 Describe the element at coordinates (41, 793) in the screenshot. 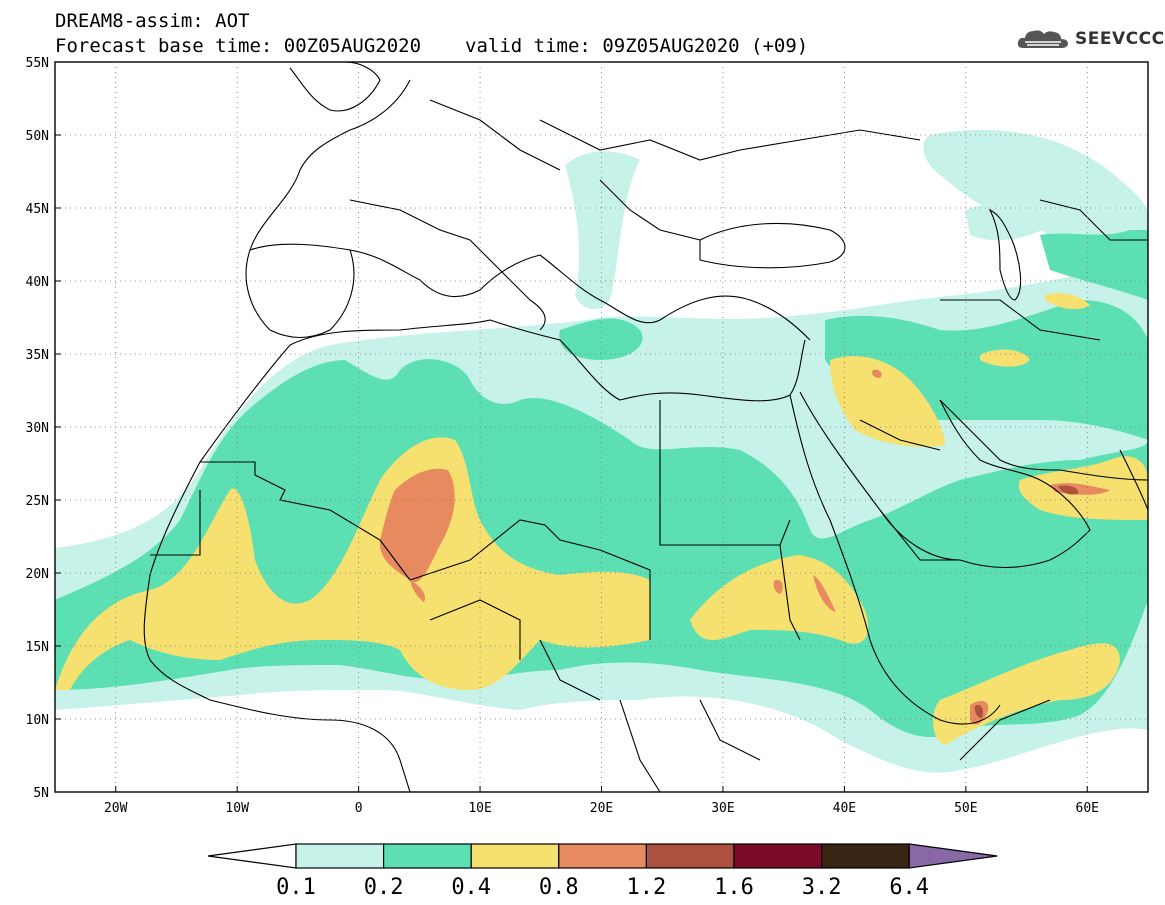

I see `lat-label: 5N` at that location.